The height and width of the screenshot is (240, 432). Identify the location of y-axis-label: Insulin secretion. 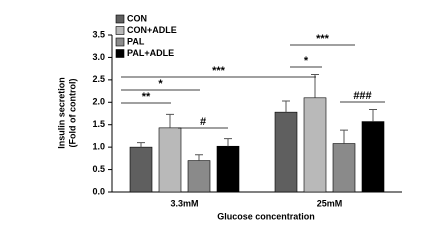
(61, 113).